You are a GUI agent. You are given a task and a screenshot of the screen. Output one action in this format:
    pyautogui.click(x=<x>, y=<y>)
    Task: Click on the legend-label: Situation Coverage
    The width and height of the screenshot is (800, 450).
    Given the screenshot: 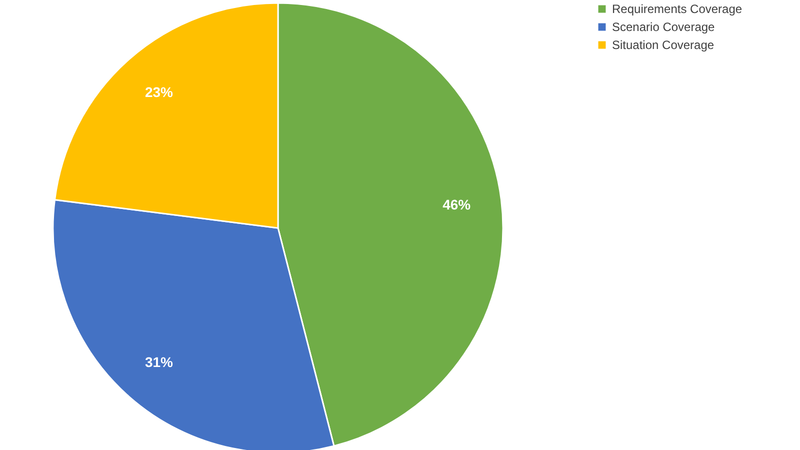 What is the action you would take?
    pyautogui.click(x=663, y=45)
    